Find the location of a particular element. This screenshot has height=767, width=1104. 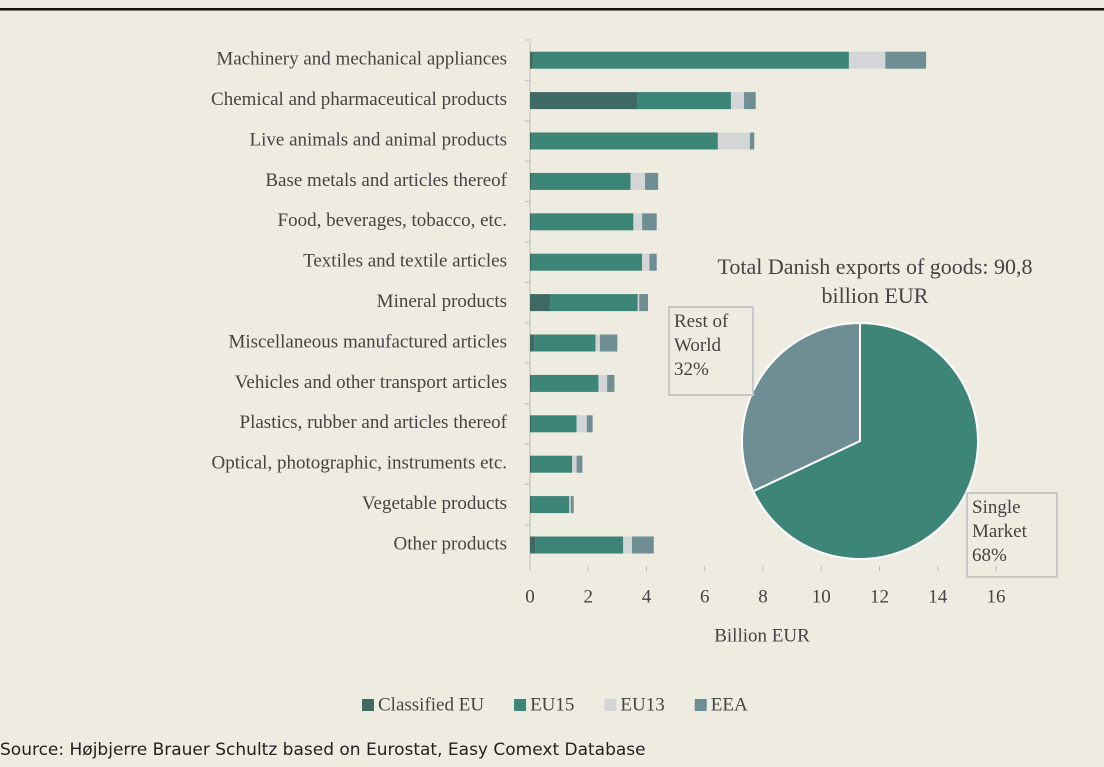

y-tick-label: Machinery and mechanical appliances is located at coordinates (361, 59).